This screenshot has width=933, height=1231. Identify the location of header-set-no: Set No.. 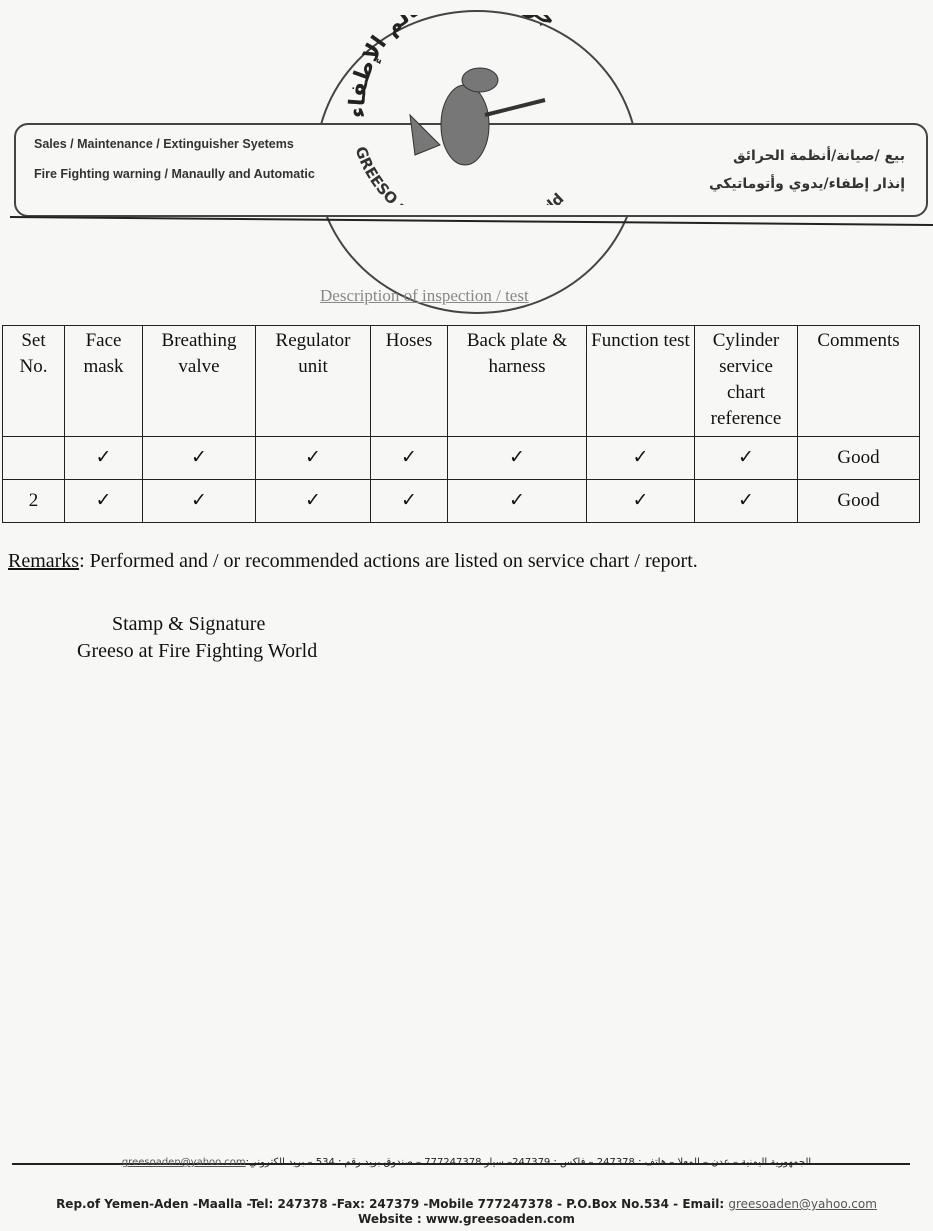
(33, 381).